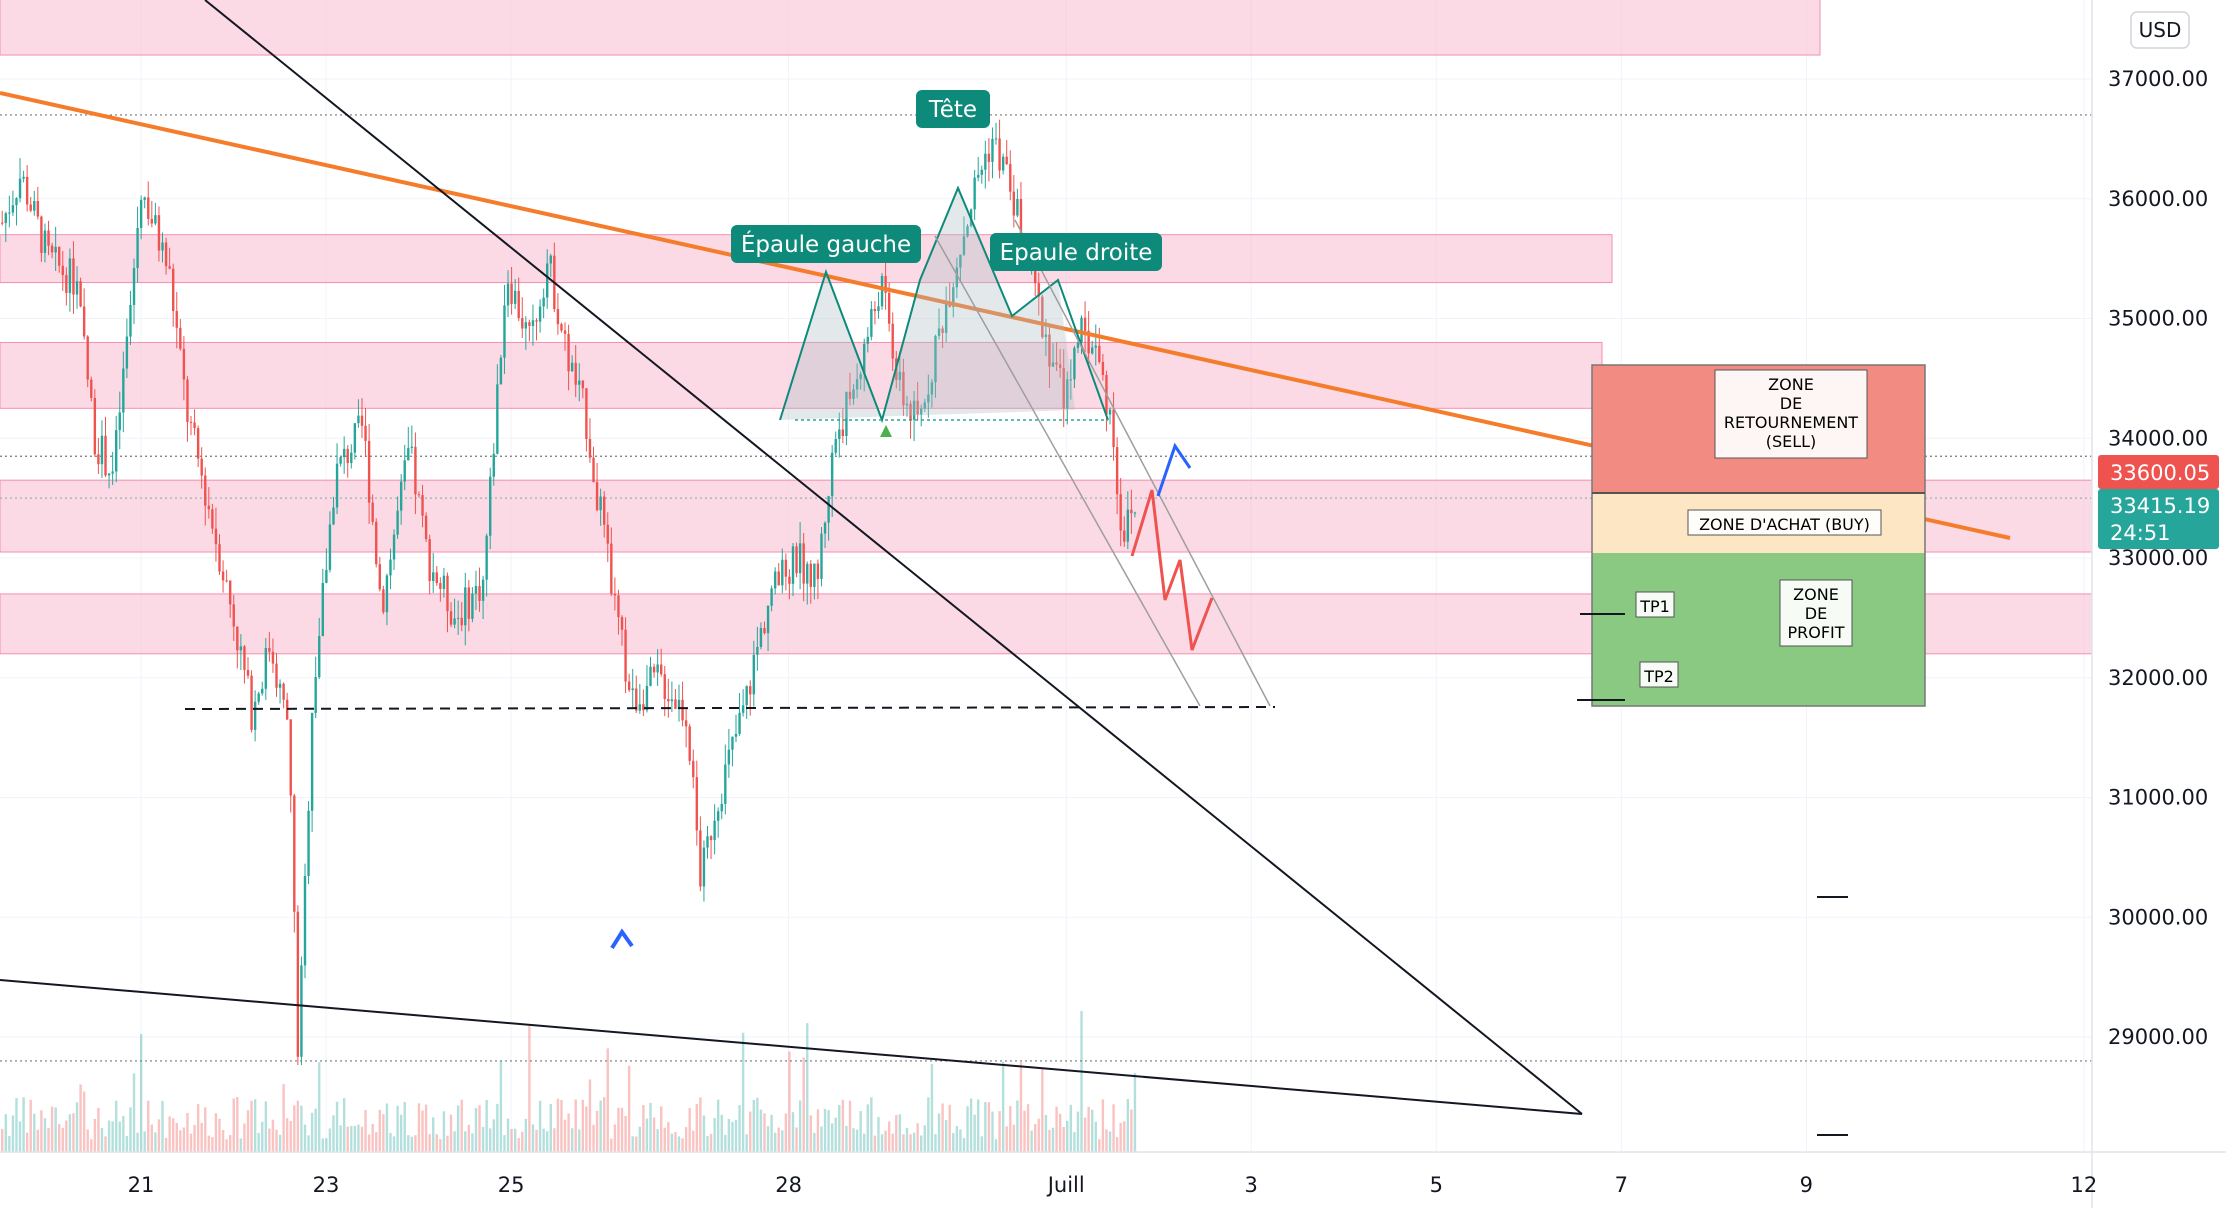  I want to click on currency-button-bg, so click(2160, 30).